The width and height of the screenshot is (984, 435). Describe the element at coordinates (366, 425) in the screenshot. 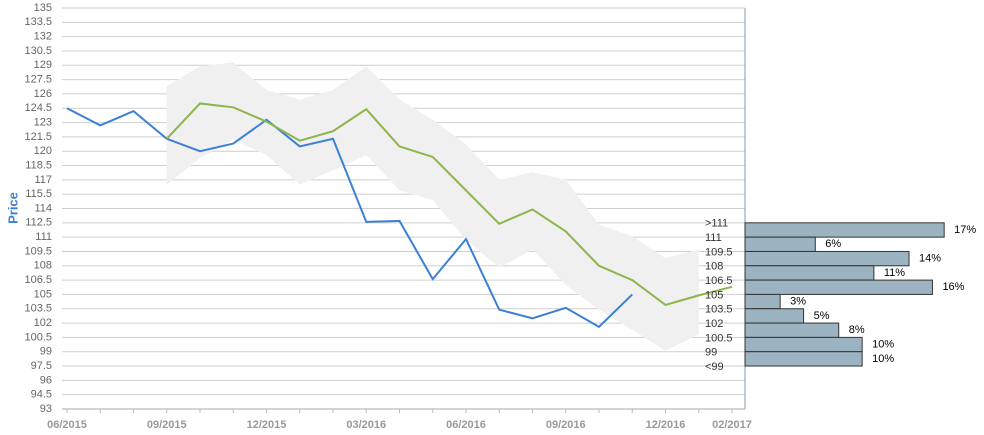

I see `x-tick-label: 03/2016` at that location.